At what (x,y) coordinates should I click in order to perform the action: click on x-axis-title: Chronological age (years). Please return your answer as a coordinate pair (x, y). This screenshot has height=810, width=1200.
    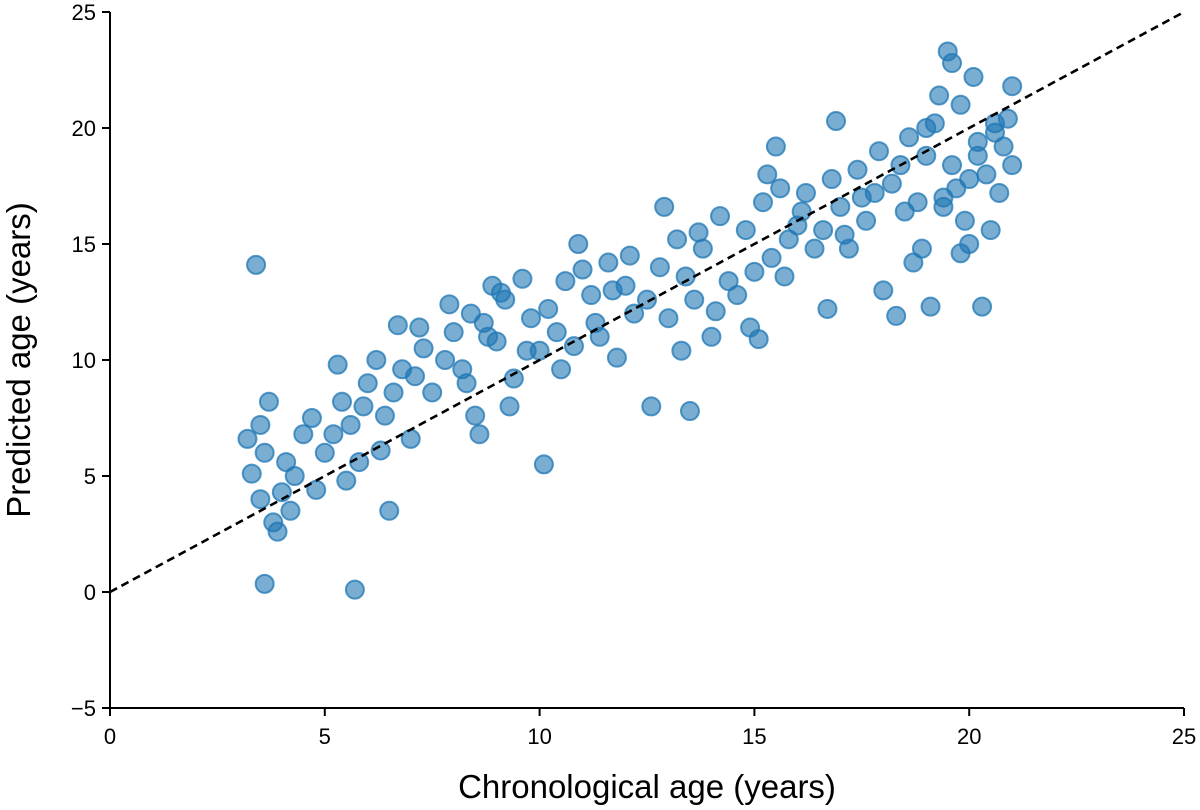
    Looking at the image, I should click on (647, 786).